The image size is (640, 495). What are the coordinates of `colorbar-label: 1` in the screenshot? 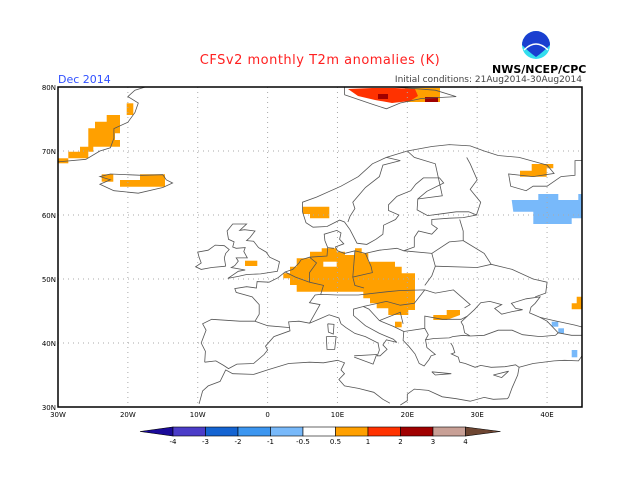 It's located at (368, 442).